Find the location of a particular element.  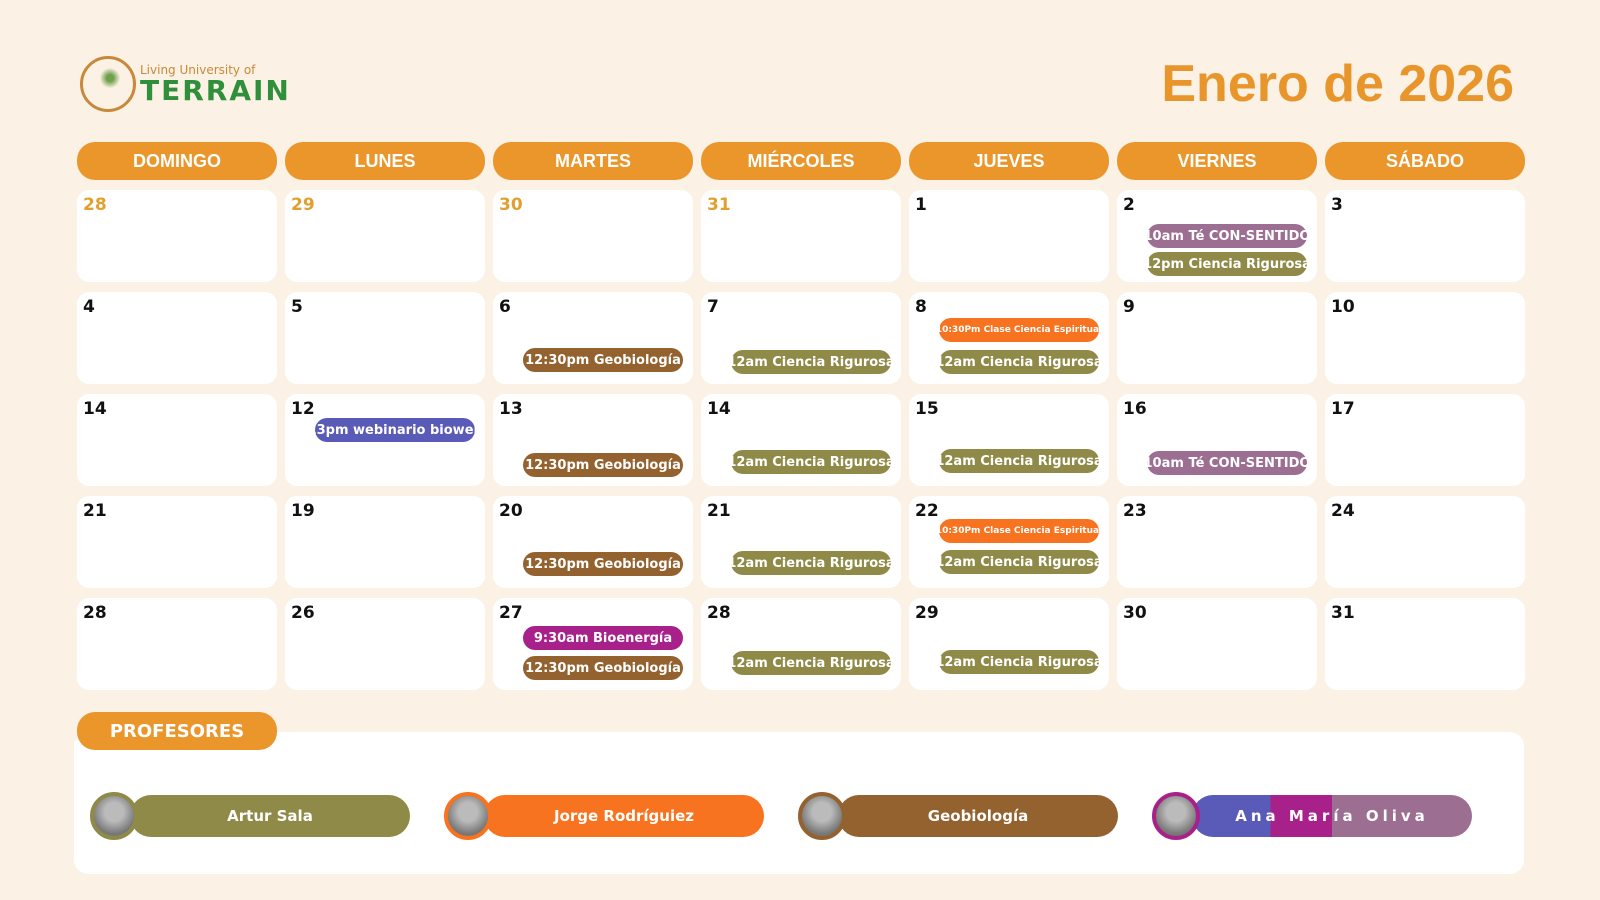

day-number: 20 is located at coordinates (511, 511).